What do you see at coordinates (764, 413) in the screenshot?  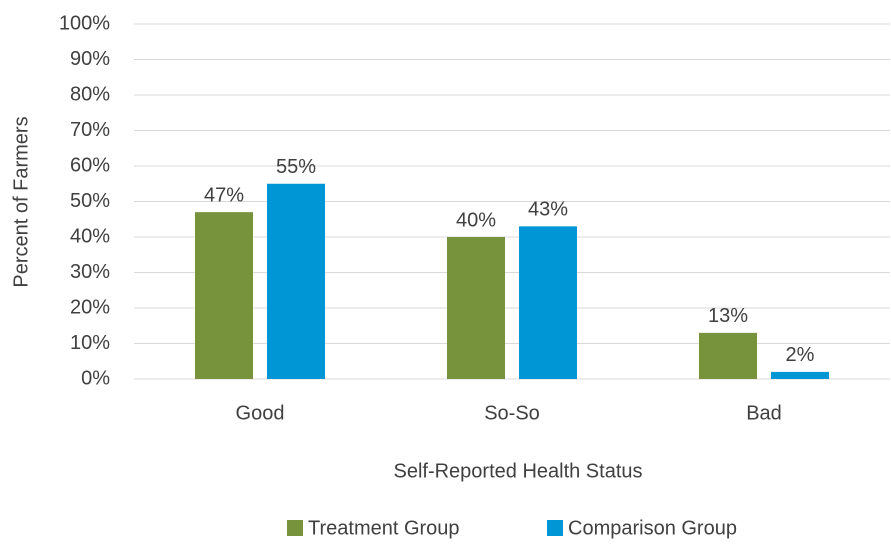 I see `x-tick-label: Bad` at bounding box center [764, 413].